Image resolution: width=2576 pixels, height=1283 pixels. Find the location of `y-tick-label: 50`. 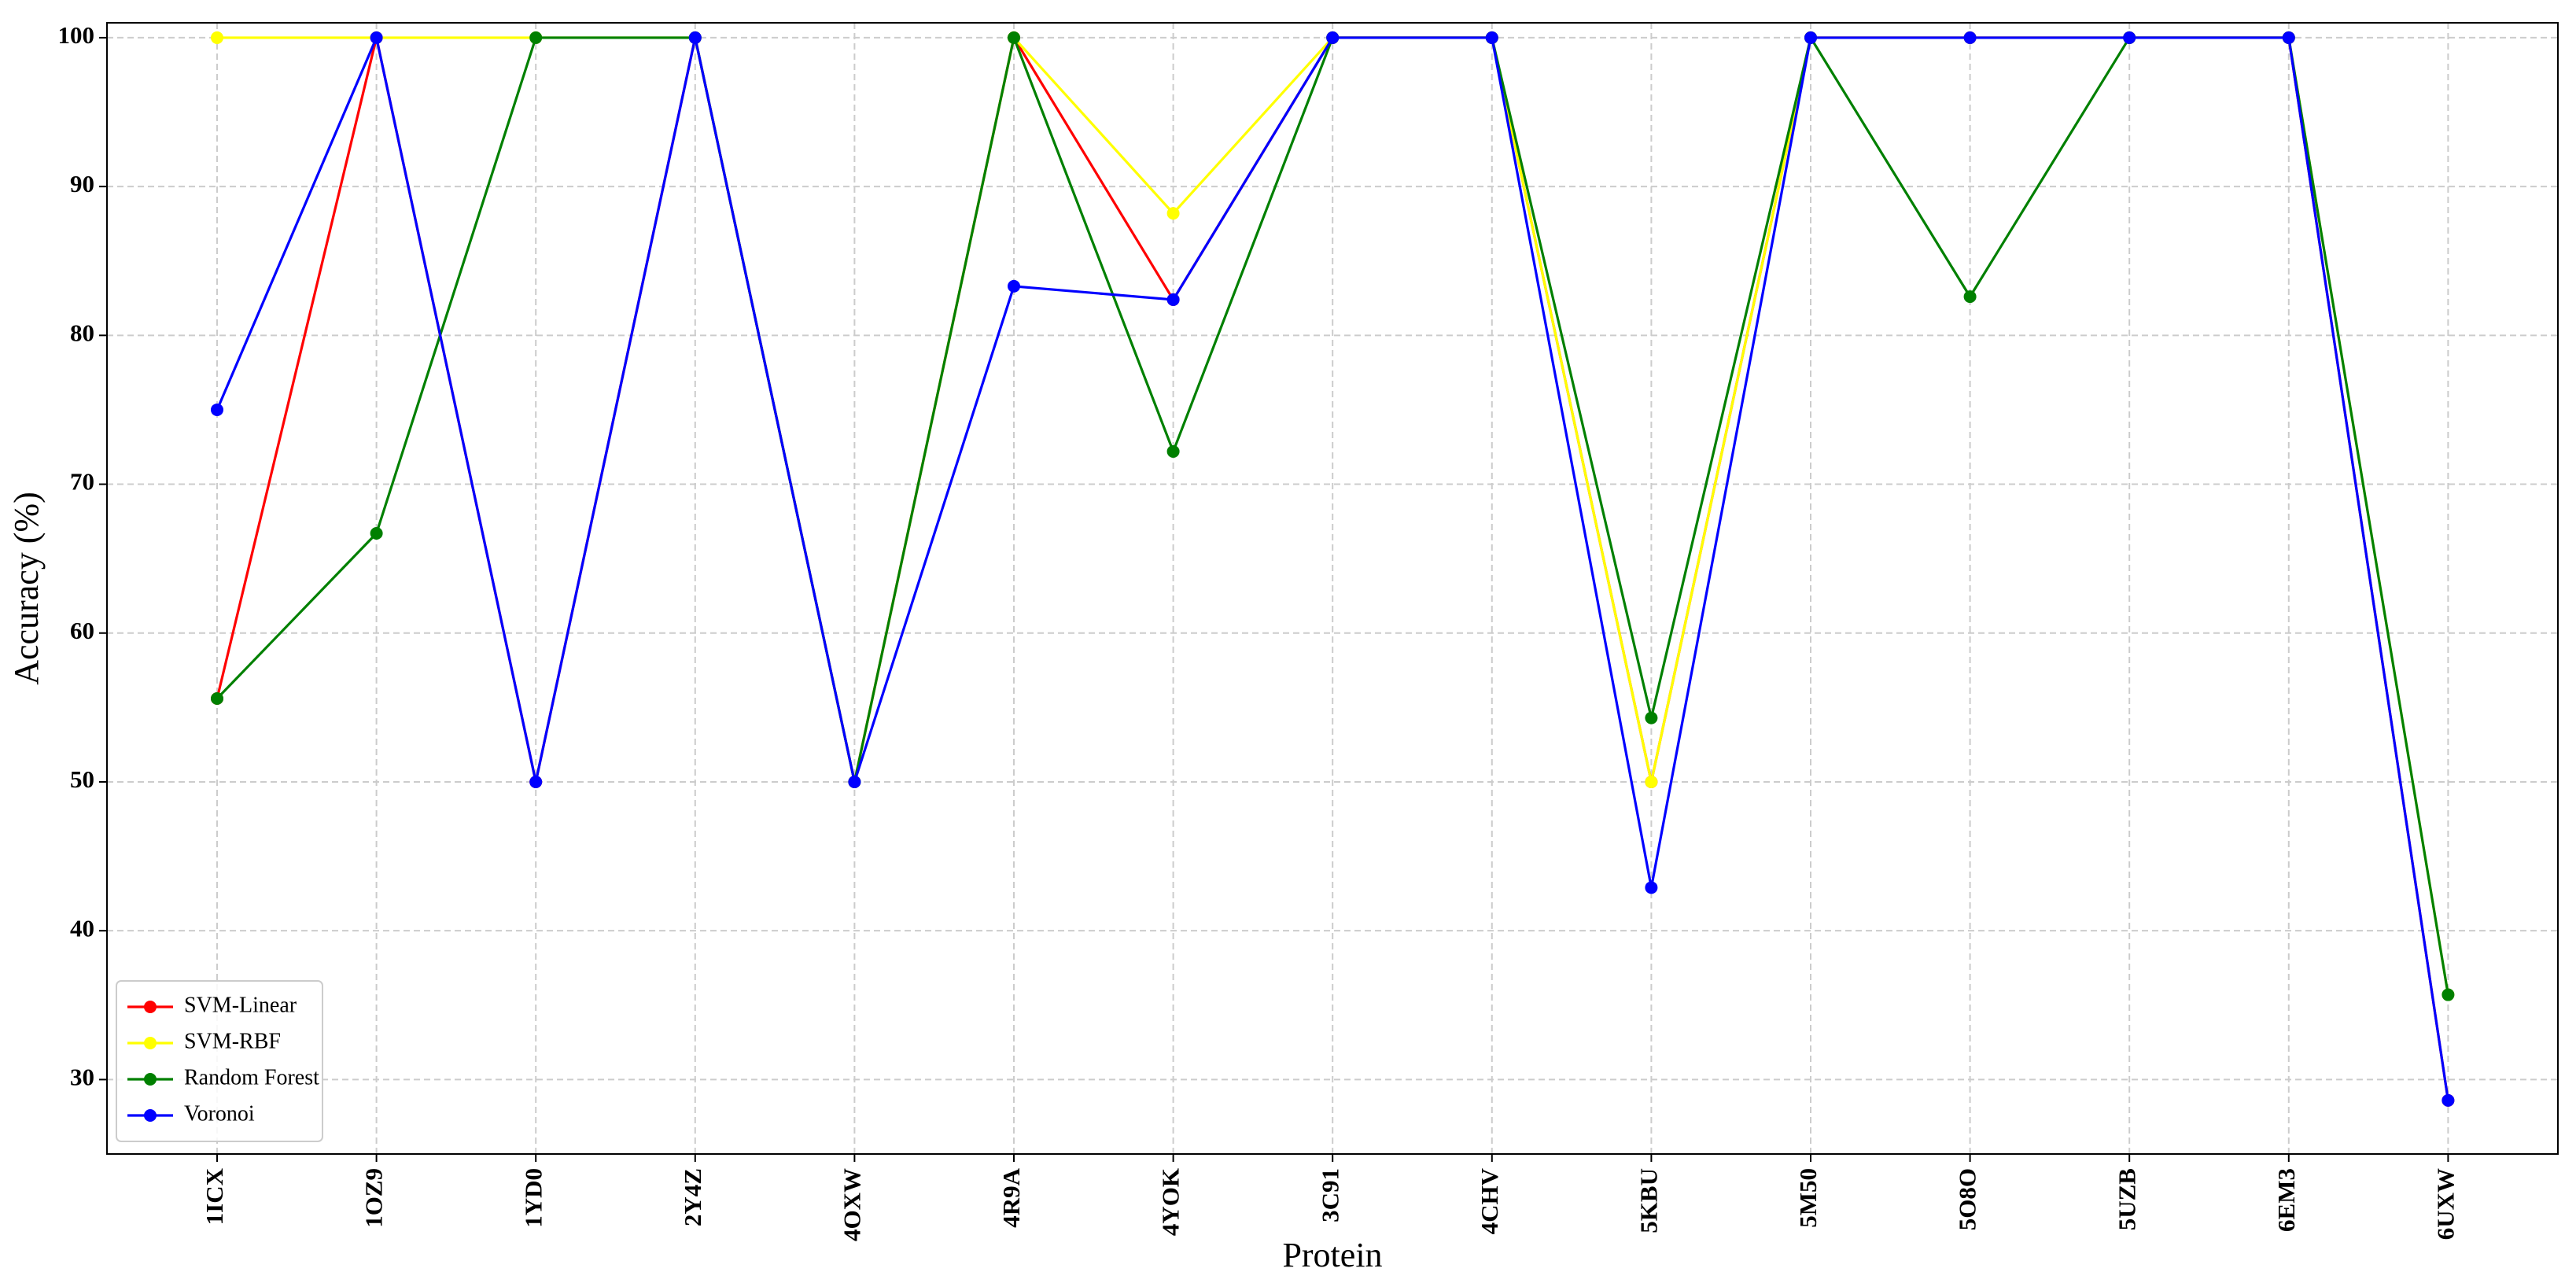

y-tick-label: 50 is located at coordinates (82, 779).